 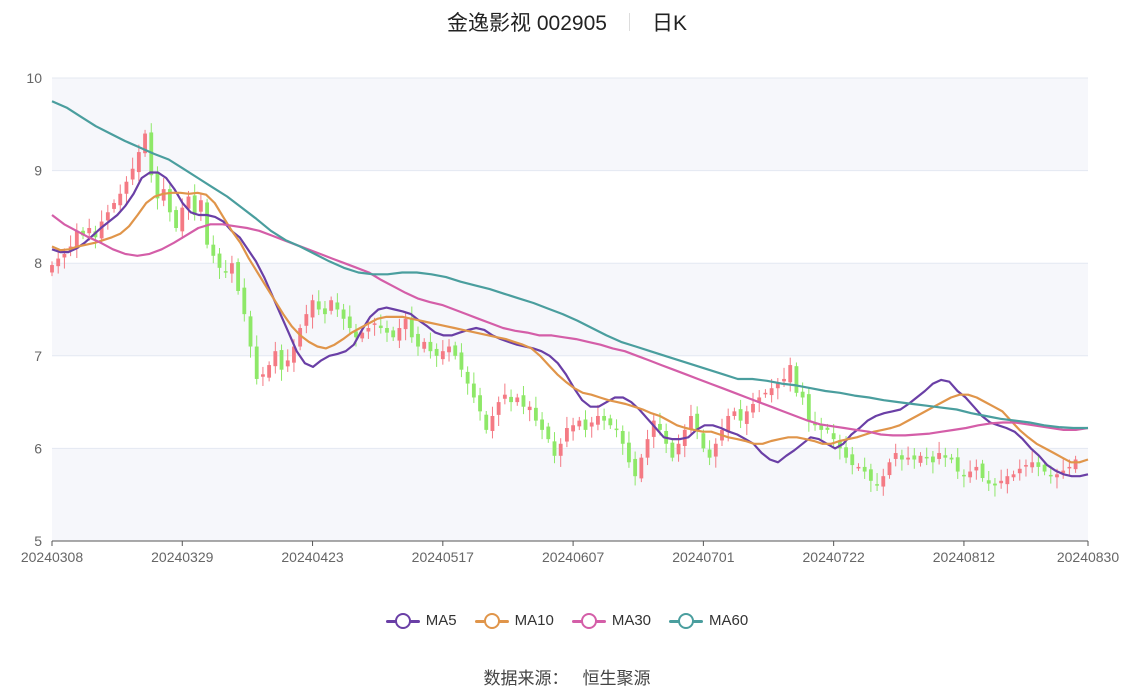 What do you see at coordinates (38, 541) in the screenshot?
I see `y-tick-label: 5` at bounding box center [38, 541].